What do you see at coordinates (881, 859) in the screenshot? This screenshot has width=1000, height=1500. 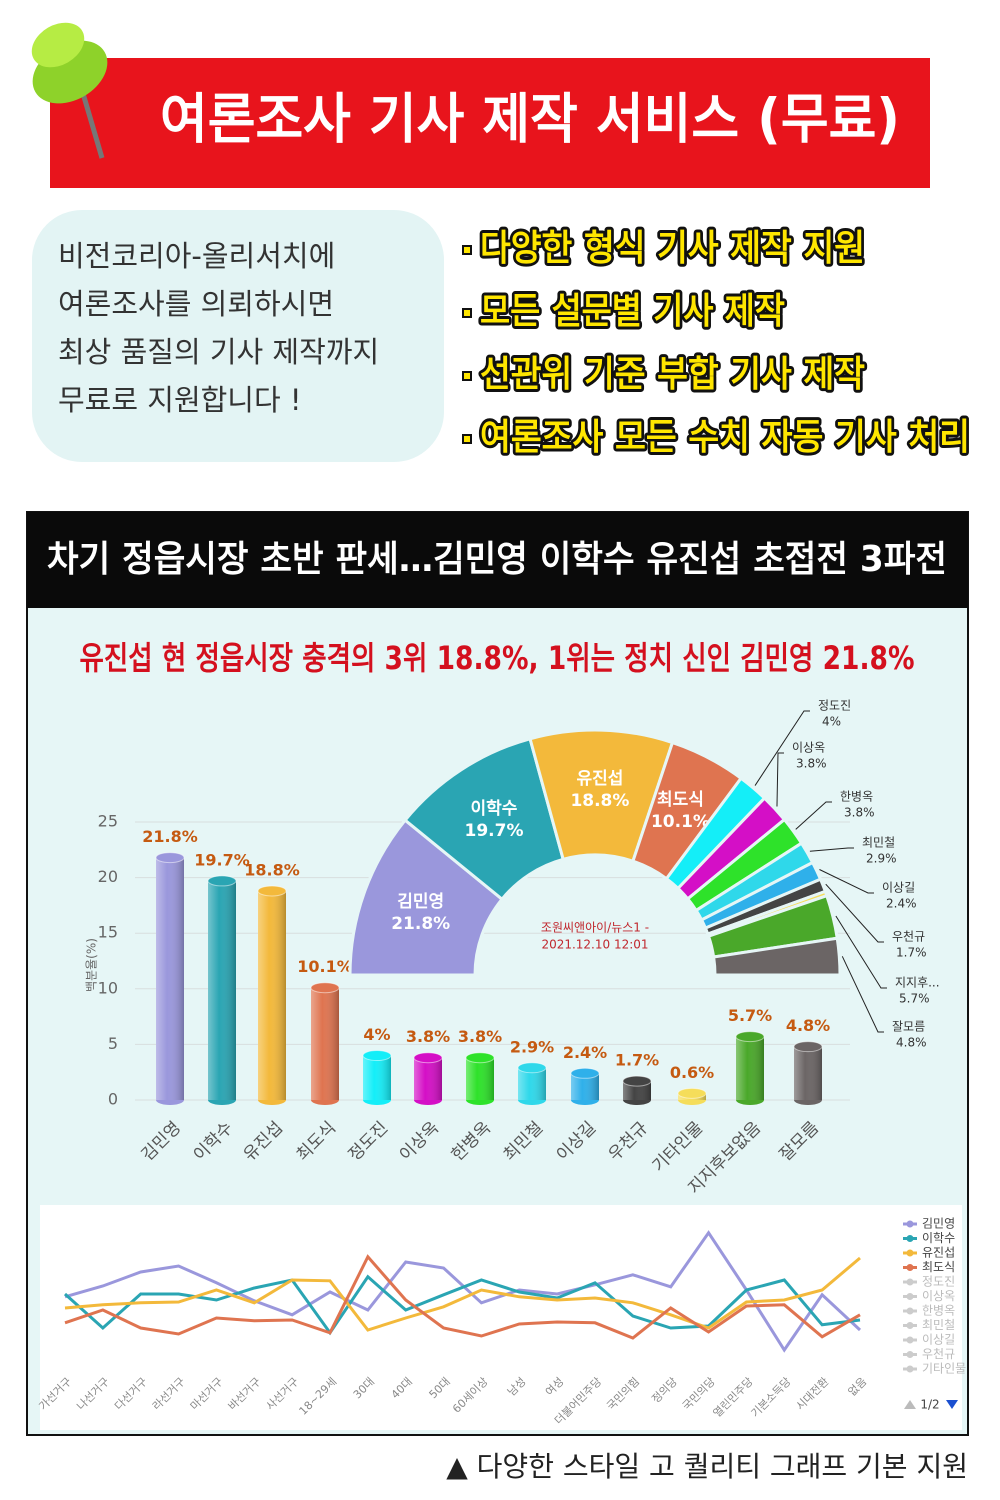 I see `slice-value: 2.9%` at bounding box center [881, 859].